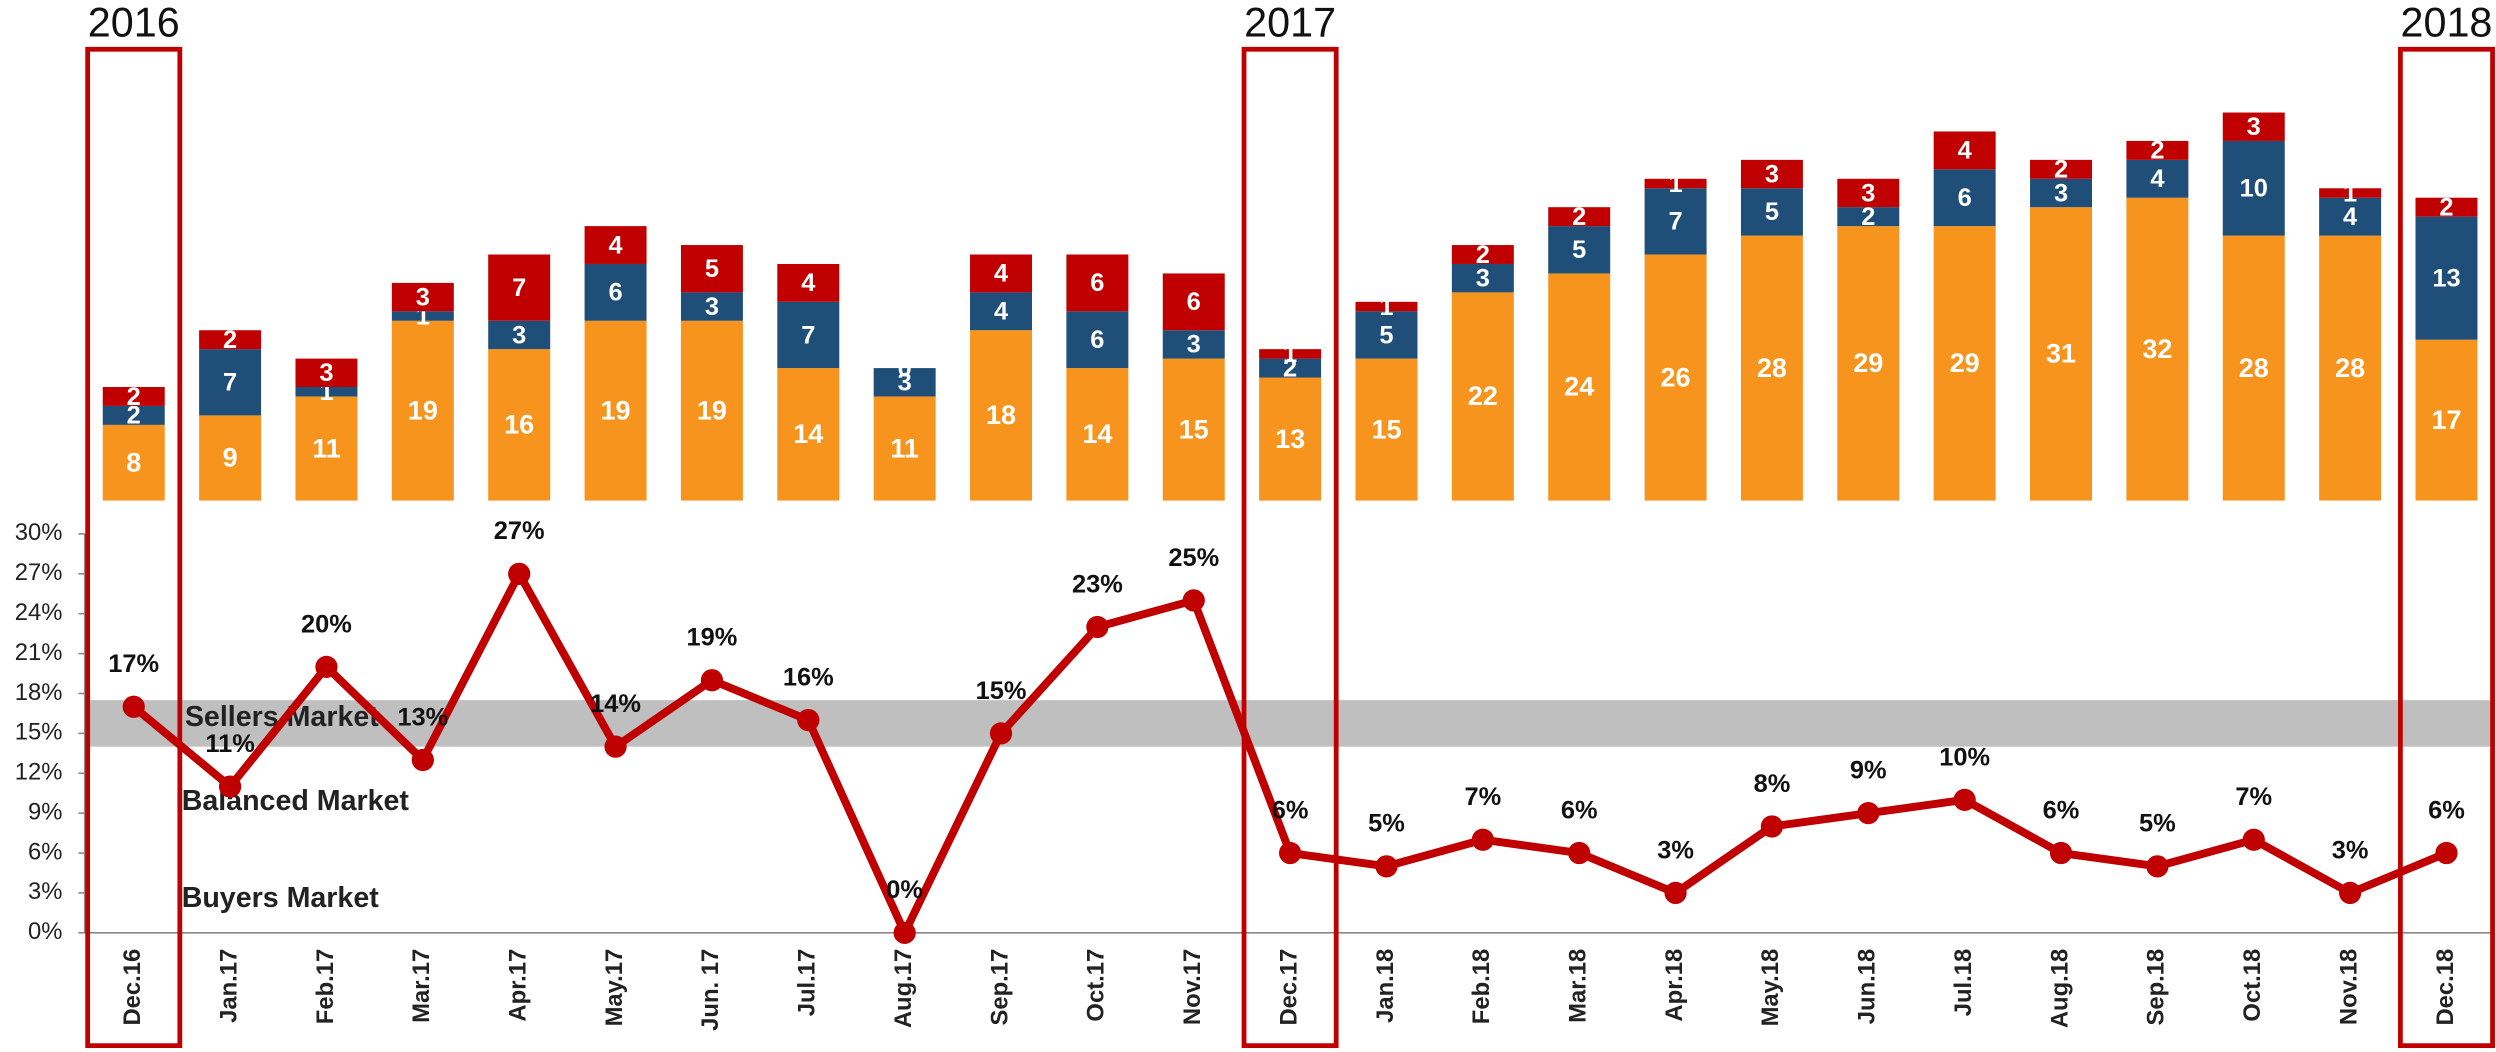 The image size is (2496, 1052). I want to click on x-tick-label: May.18, so click(1770, 988).